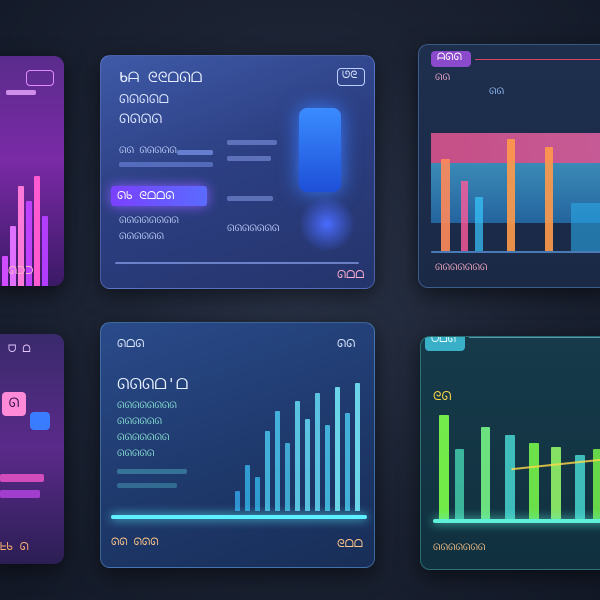 The height and width of the screenshot is (600, 600). I want to click on metrics-card: ᗩᘏᘏ ᘏᘏ ᘏᘏ ᘏᘏᘏᘏᘏᘏᘏ, so click(509, 166).